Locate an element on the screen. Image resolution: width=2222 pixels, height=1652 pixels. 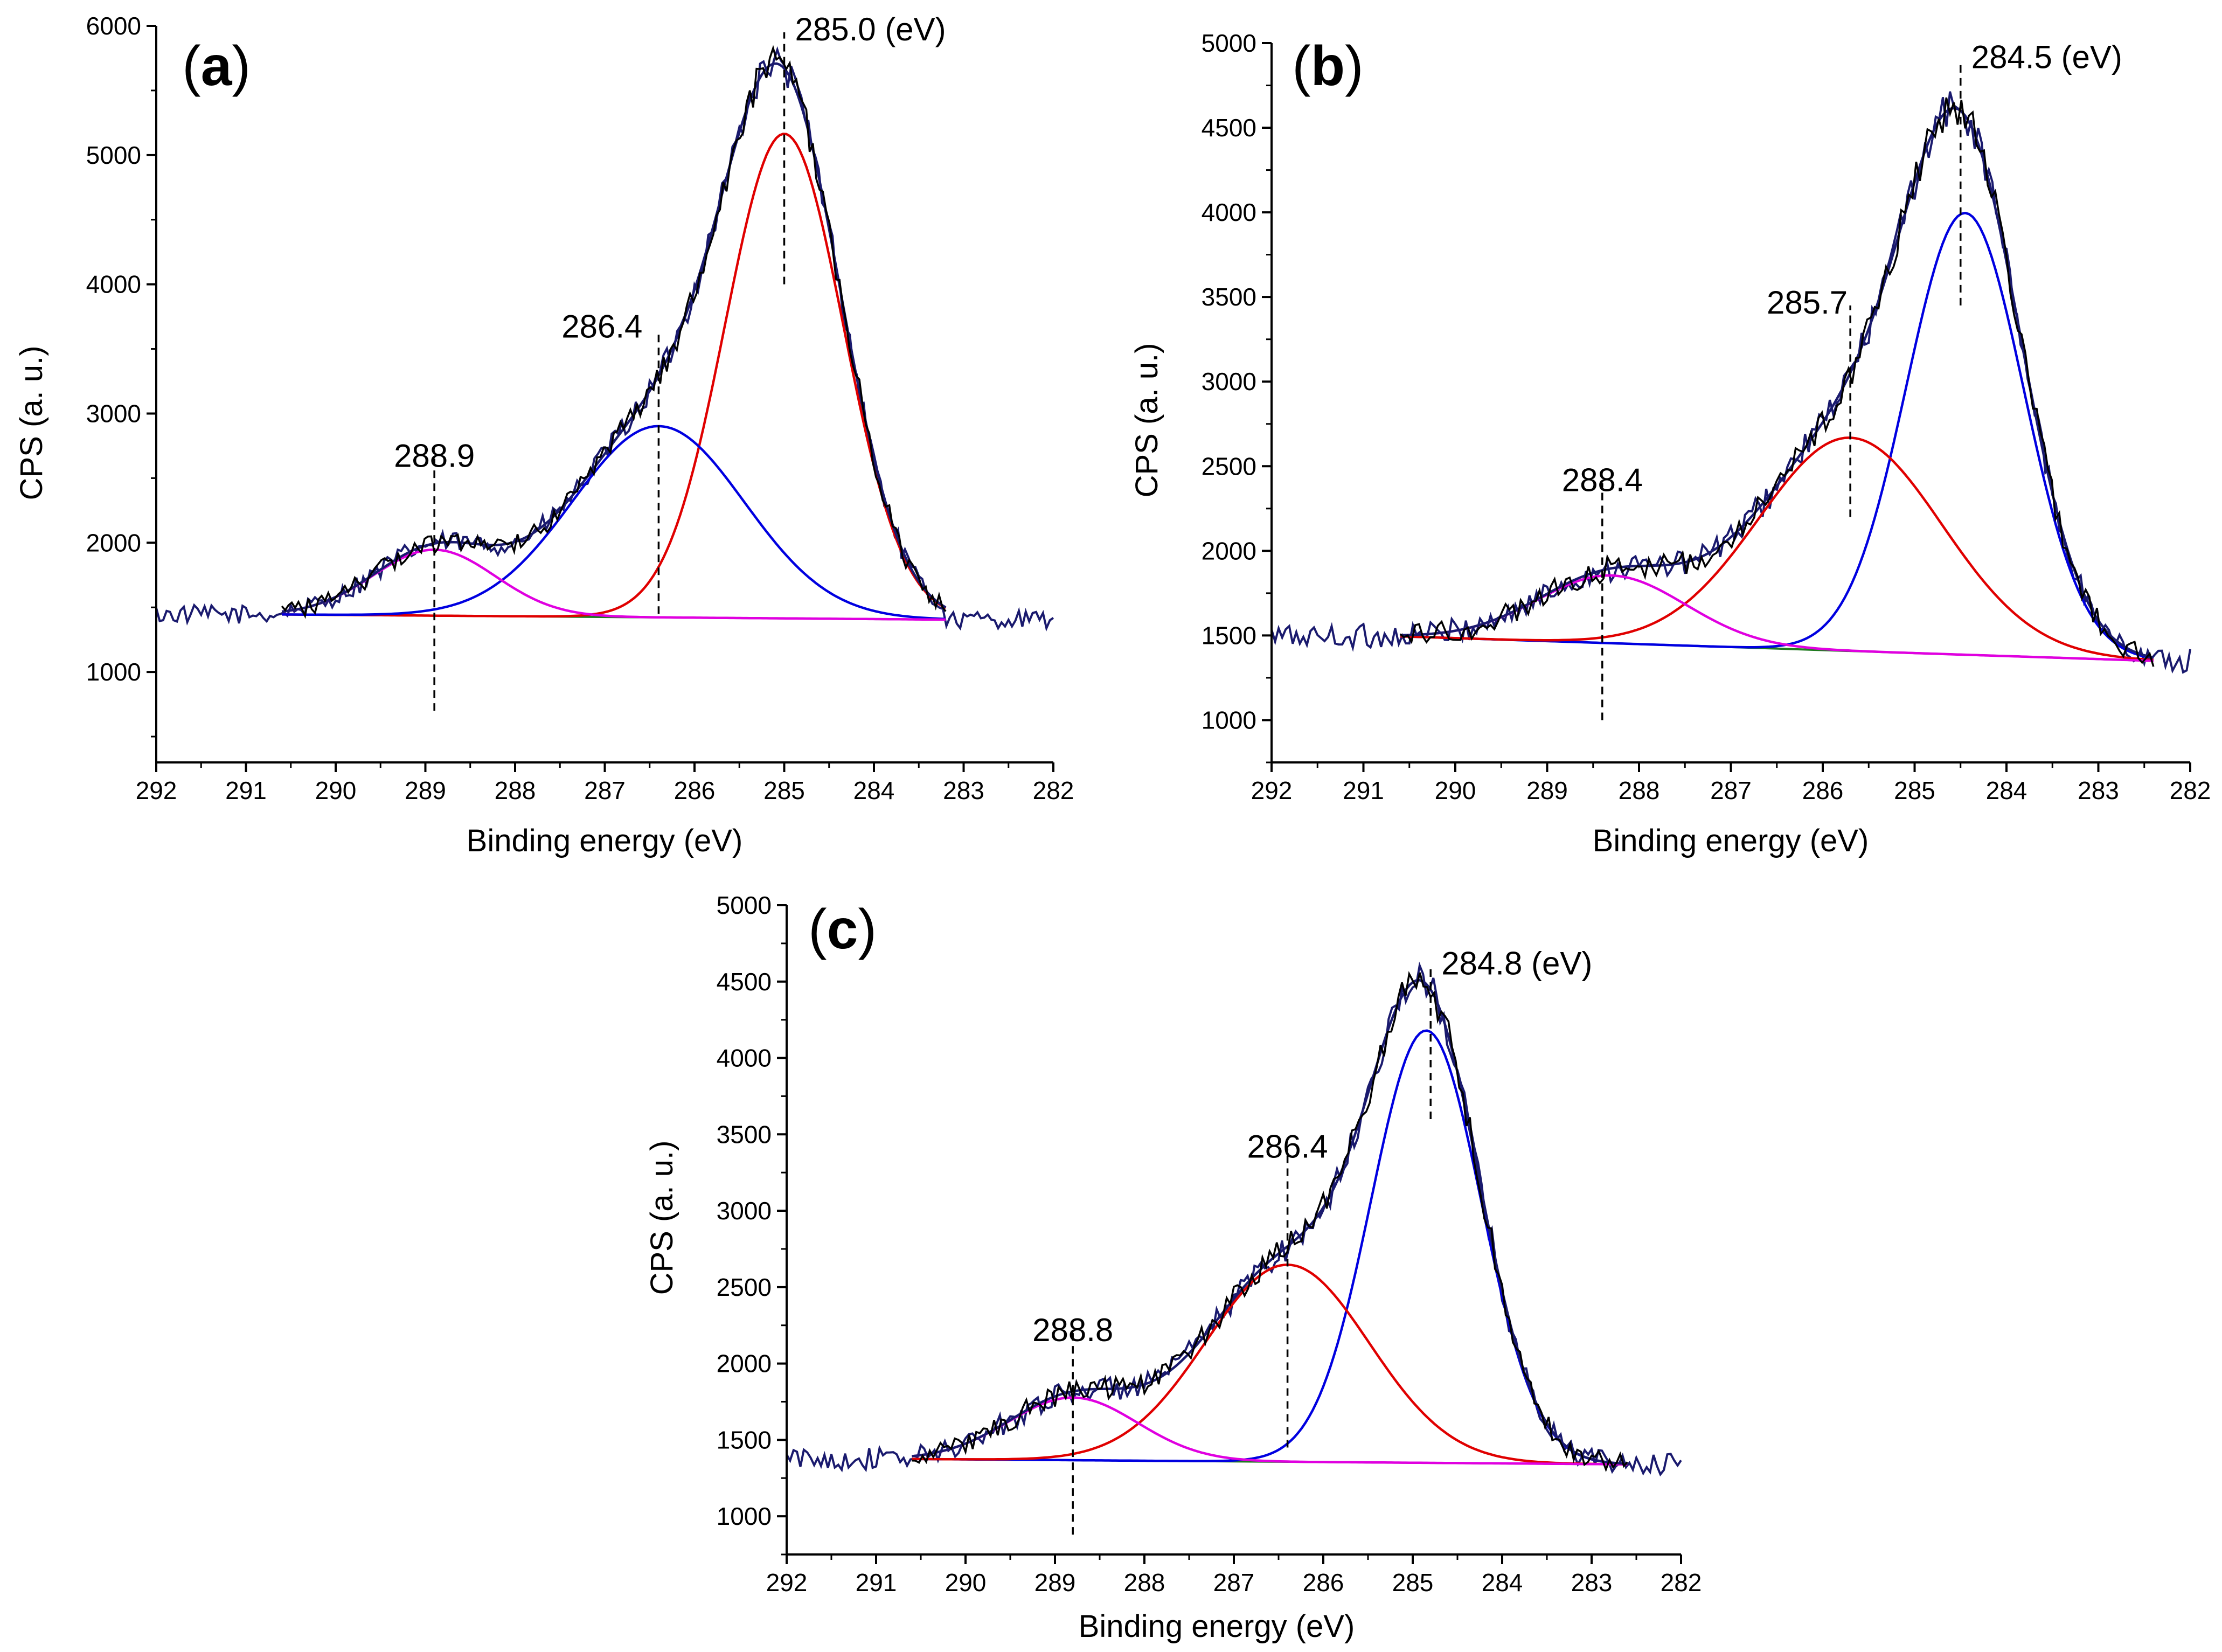
panel-c-y-tick-label: 4500 is located at coordinates (744, 982).